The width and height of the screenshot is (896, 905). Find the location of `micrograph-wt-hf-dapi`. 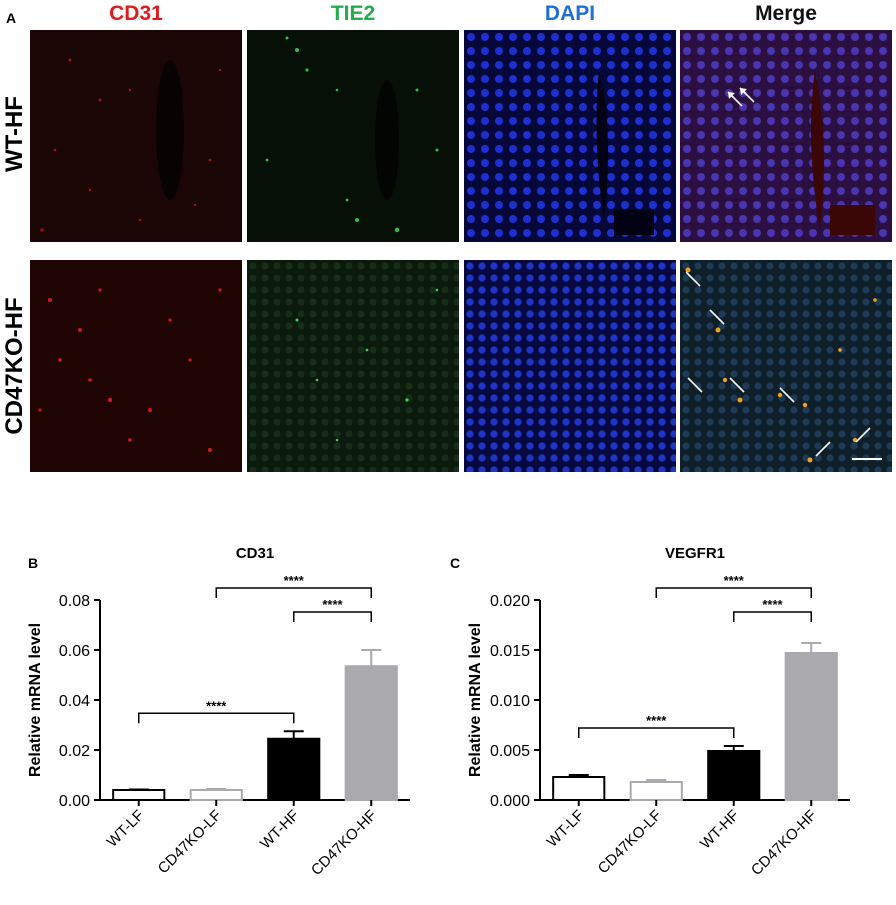

micrograph-wt-hf-dapi is located at coordinates (570, 136).